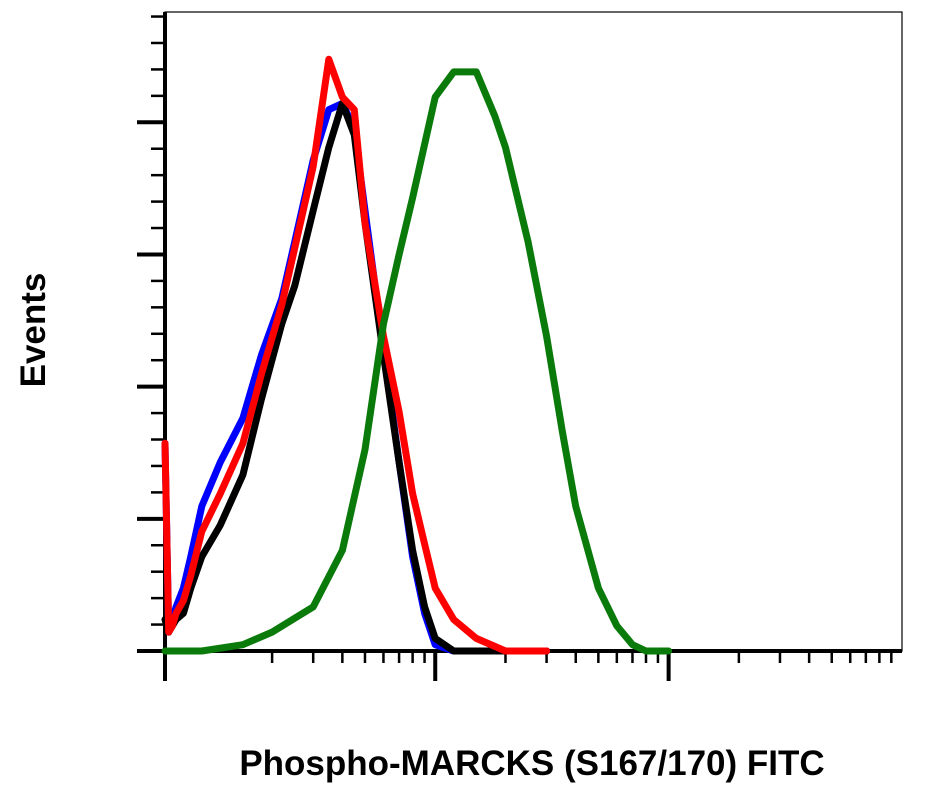 Image resolution: width=938 pixels, height=791 pixels. Describe the element at coordinates (531, 763) in the screenshot. I see `x-axis-label: Phospho-MARCKS (S167/170) FITC` at that location.